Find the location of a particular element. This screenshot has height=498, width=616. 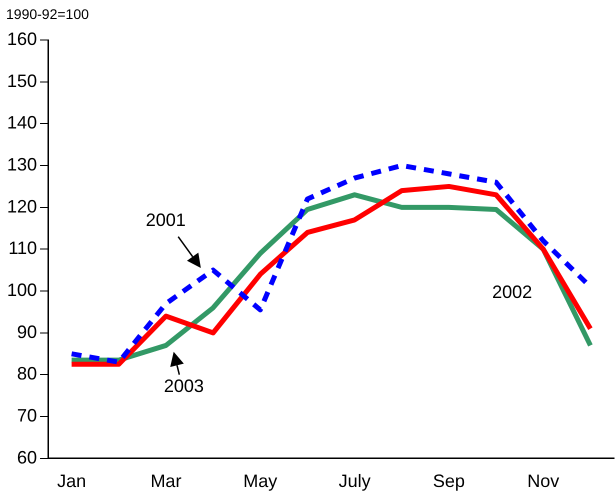

y-tick-label: 80 is located at coordinates (27, 374).